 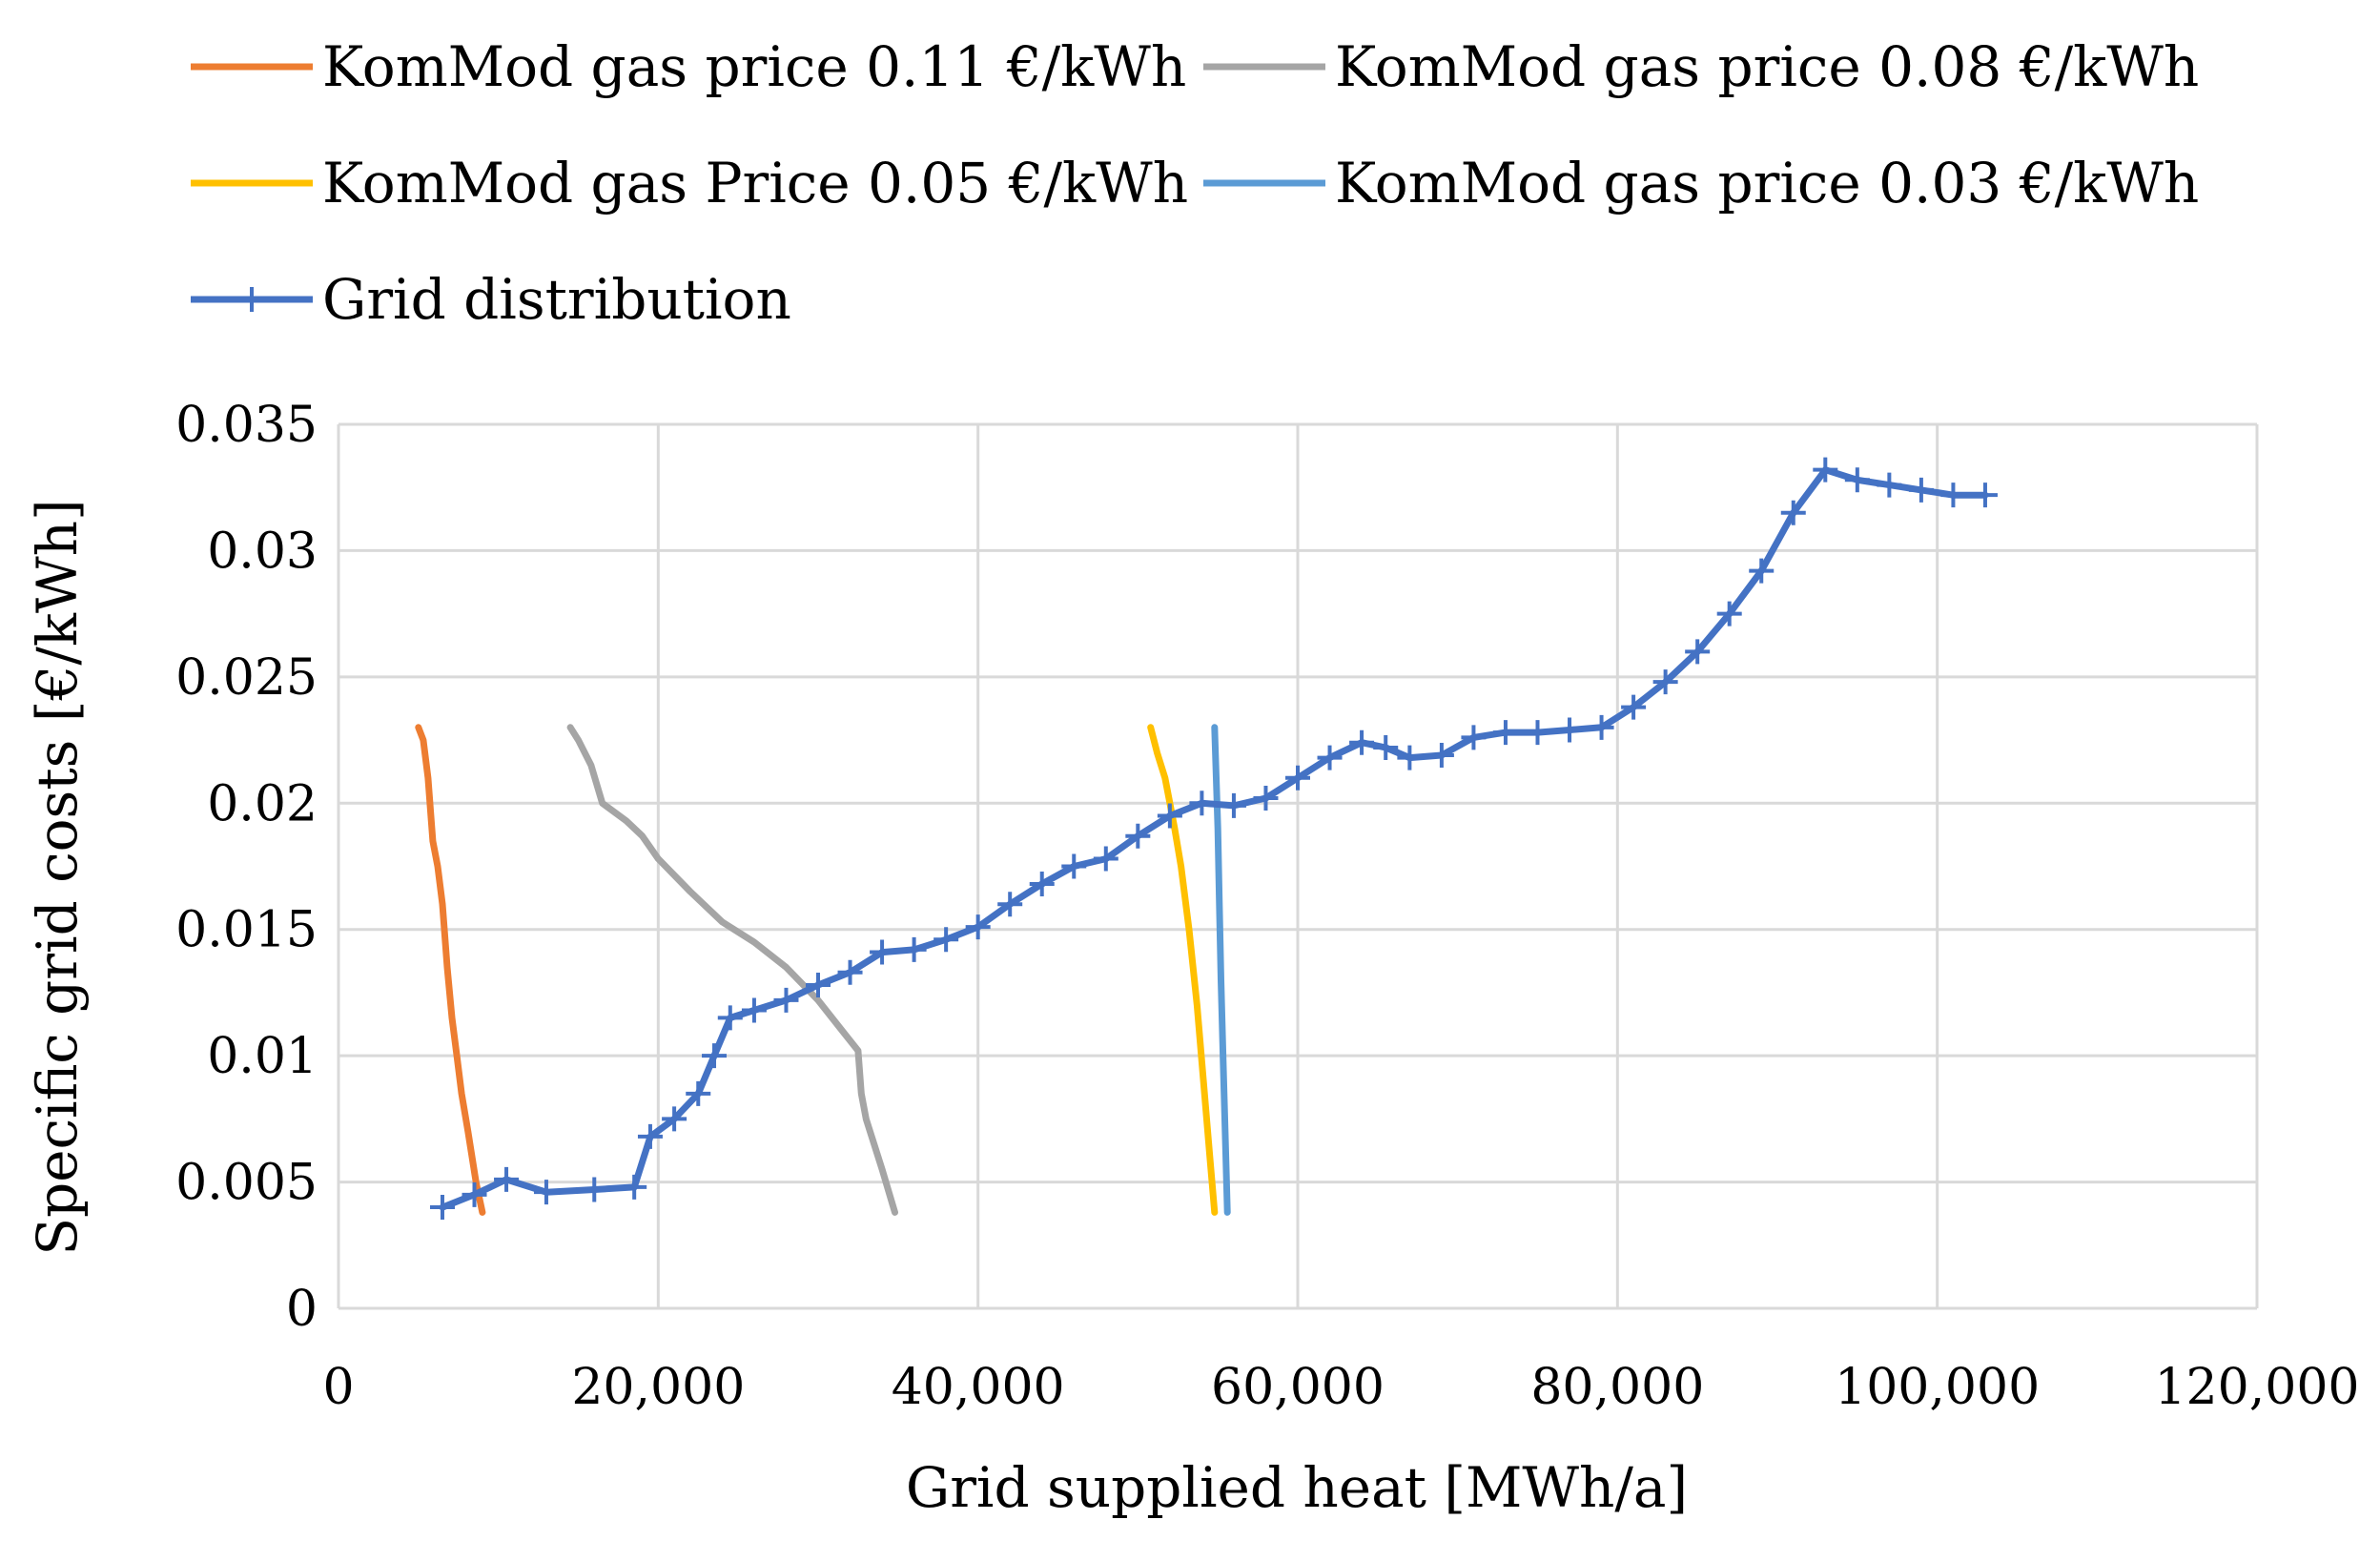 What do you see at coordinates (556, 300) in the screenshot?
I see `legend-label: Grid distribution` at bounding box center [556, 300].